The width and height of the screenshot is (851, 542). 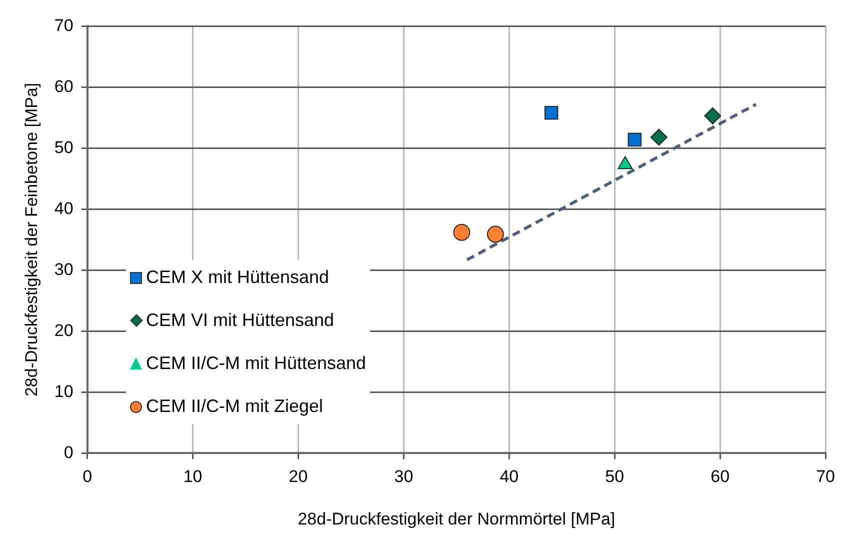 What do you see at coordinates (69, 452) in the screenshot?
I see `y-tick-label: 0` at bounding box center [69, 452].